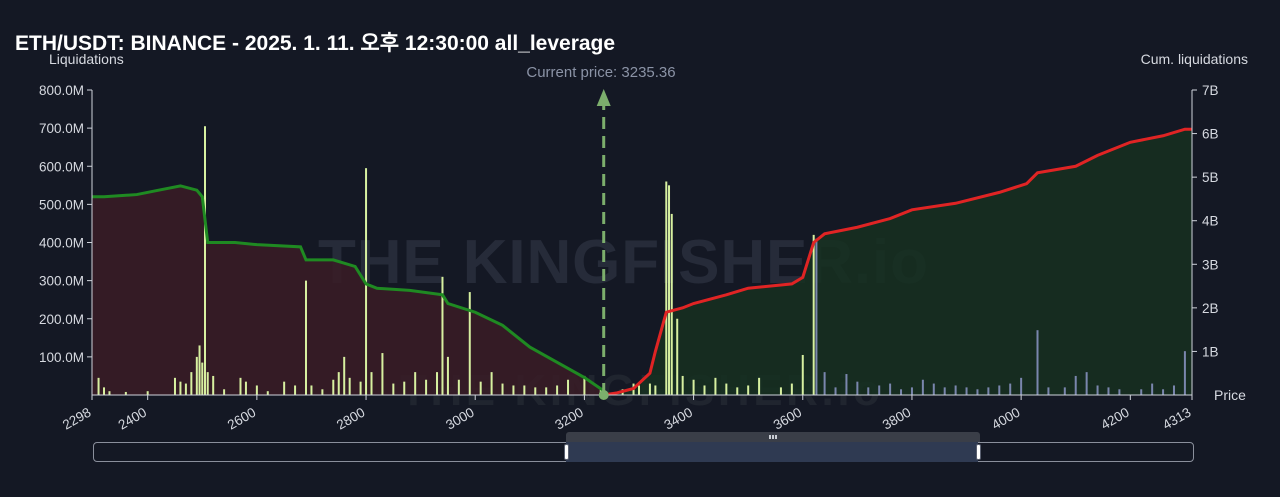  I want to click on y-tick-label: 200.0M, so click(61, 319).